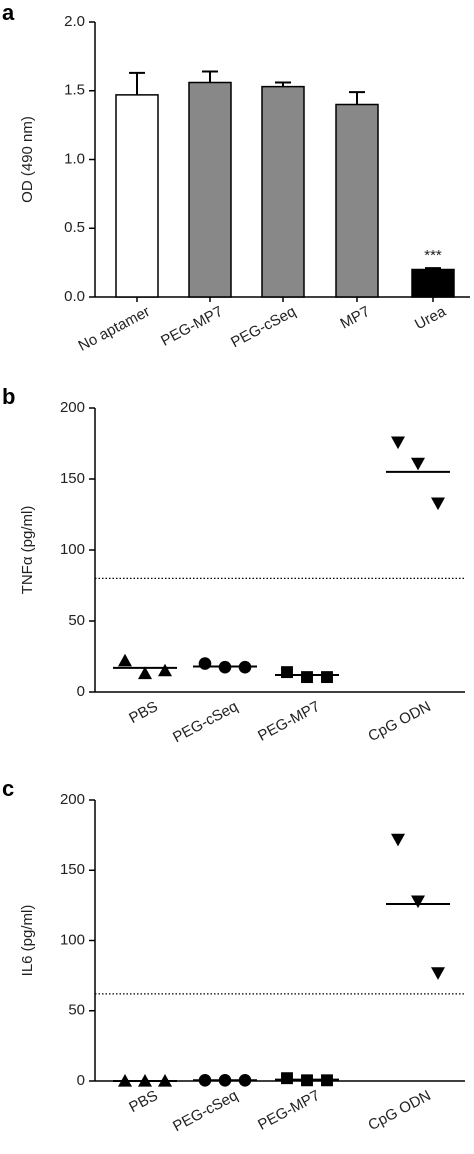  I want to click on panel-label: b, so click(8, 396).